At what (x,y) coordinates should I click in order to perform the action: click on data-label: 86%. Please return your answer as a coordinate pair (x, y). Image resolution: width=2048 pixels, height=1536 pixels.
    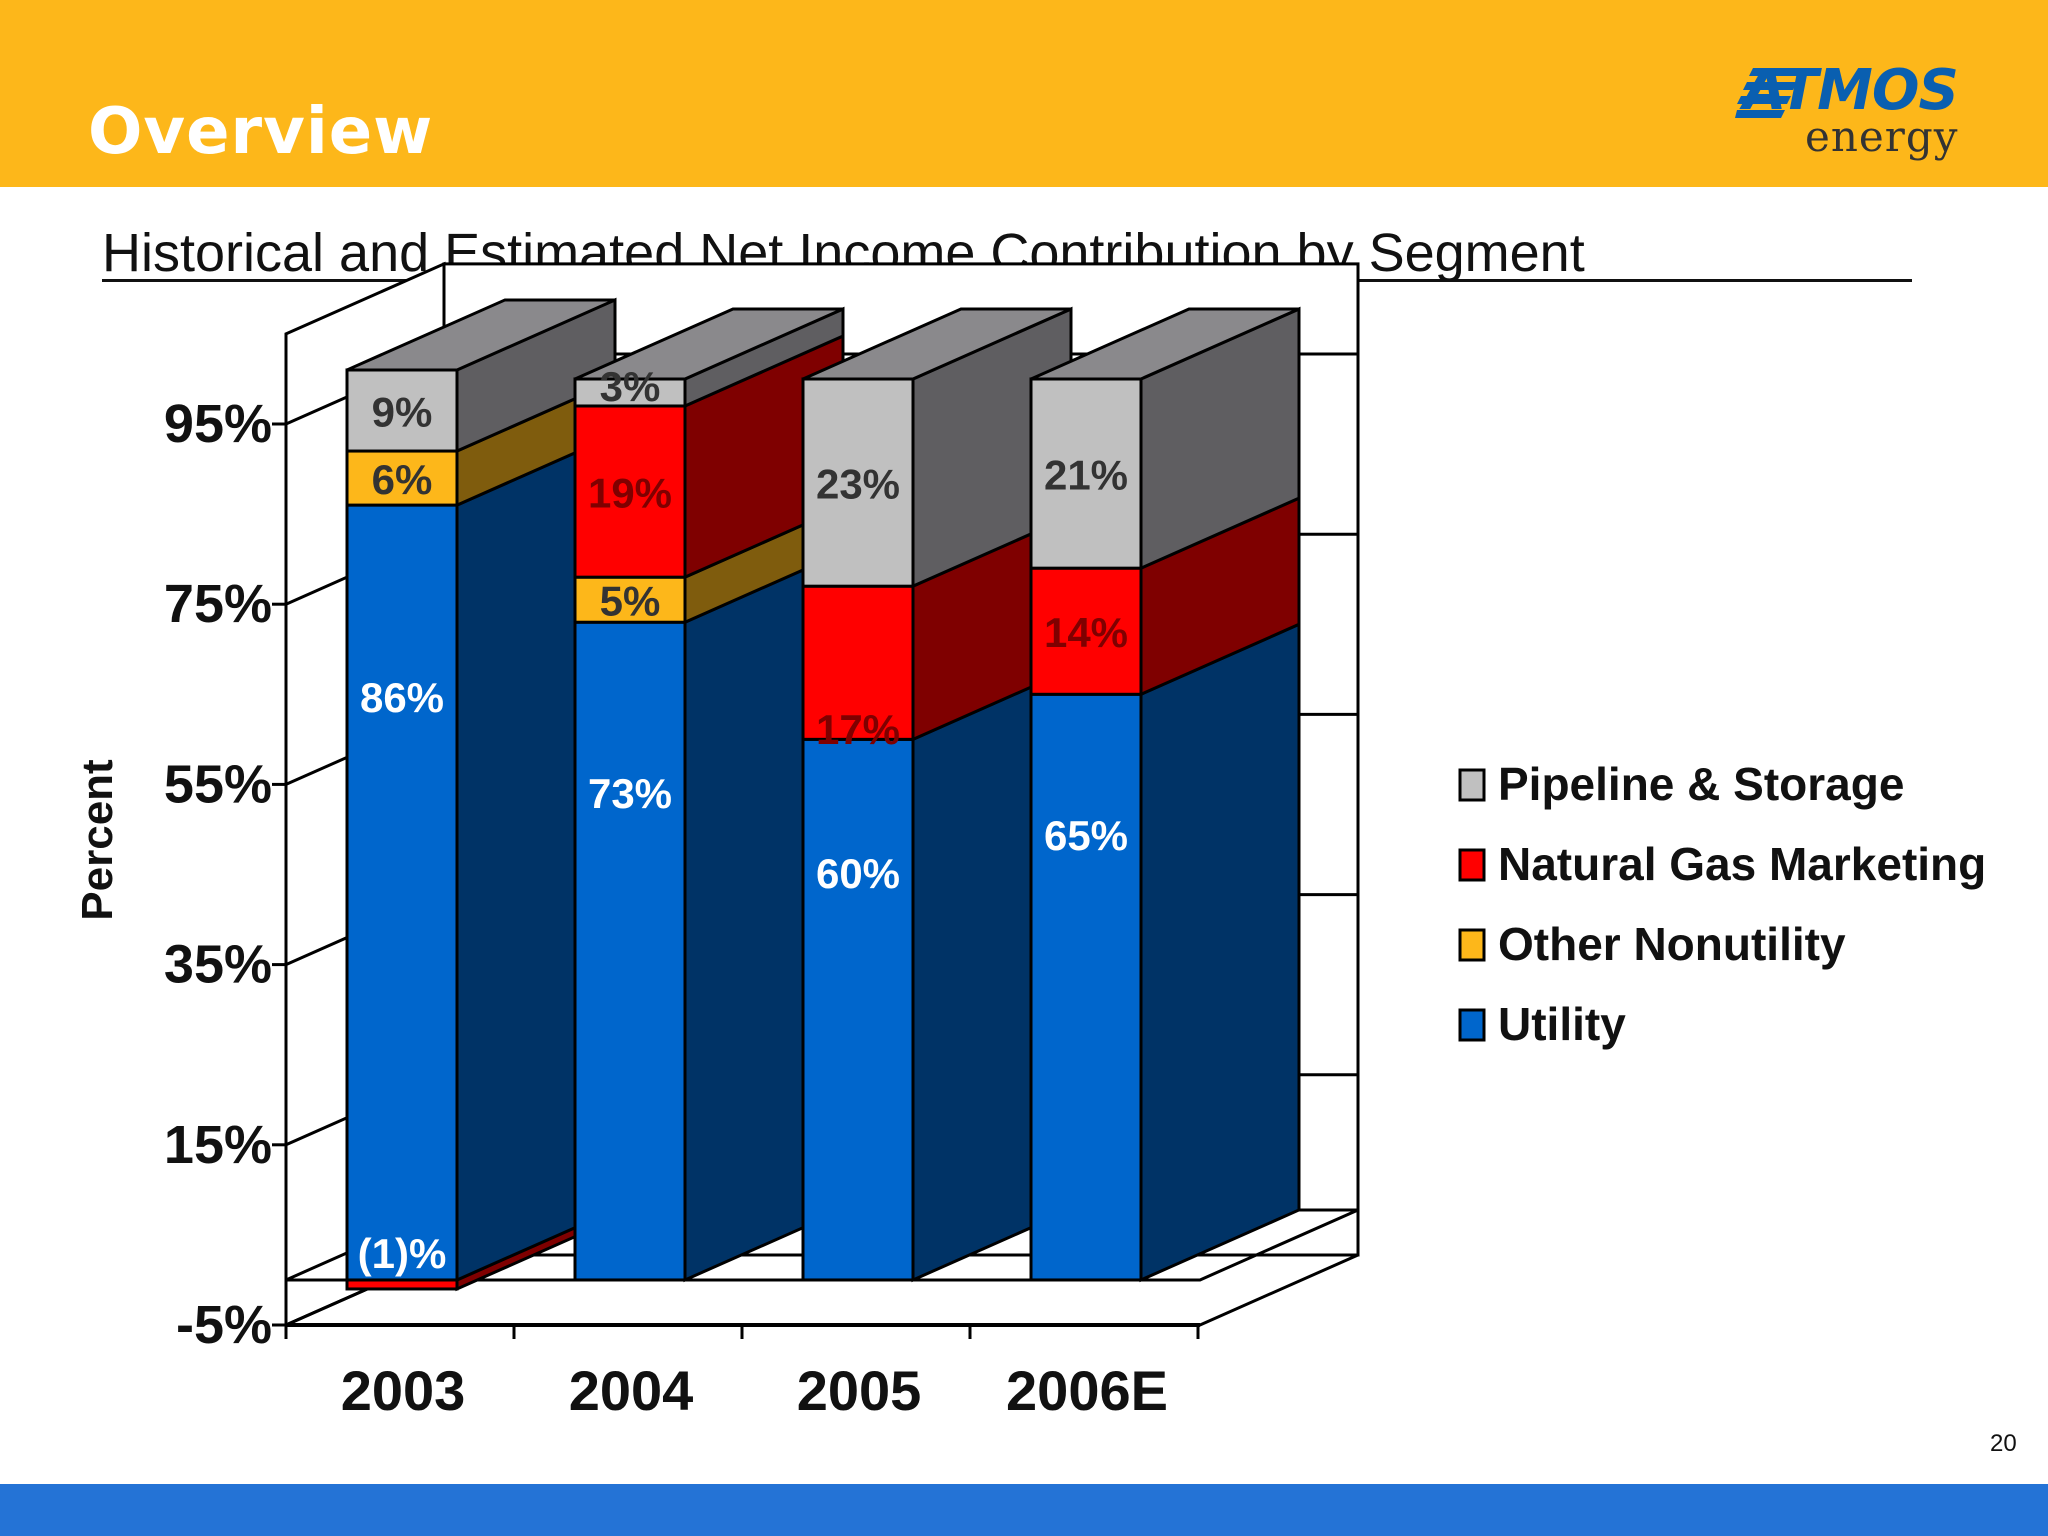
    Looking at the image, I should click on (402, 697).